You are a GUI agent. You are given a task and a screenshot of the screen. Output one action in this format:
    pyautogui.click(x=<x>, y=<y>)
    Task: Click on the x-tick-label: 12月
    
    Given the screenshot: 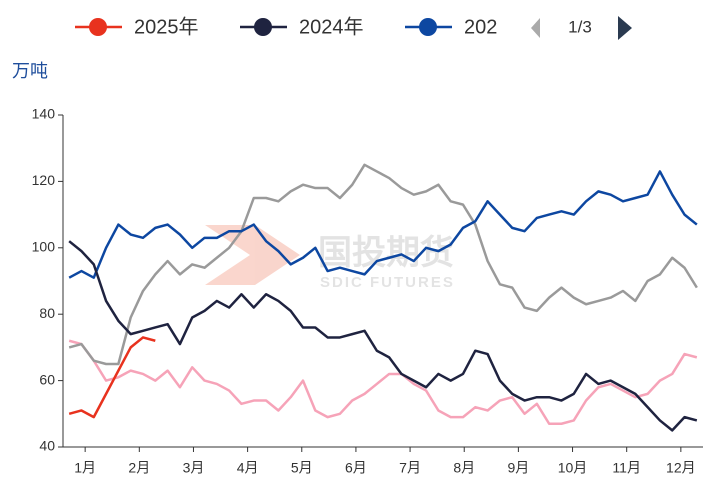 What is the action you would take?
    pyautogui.click(x=681, y=468)
    